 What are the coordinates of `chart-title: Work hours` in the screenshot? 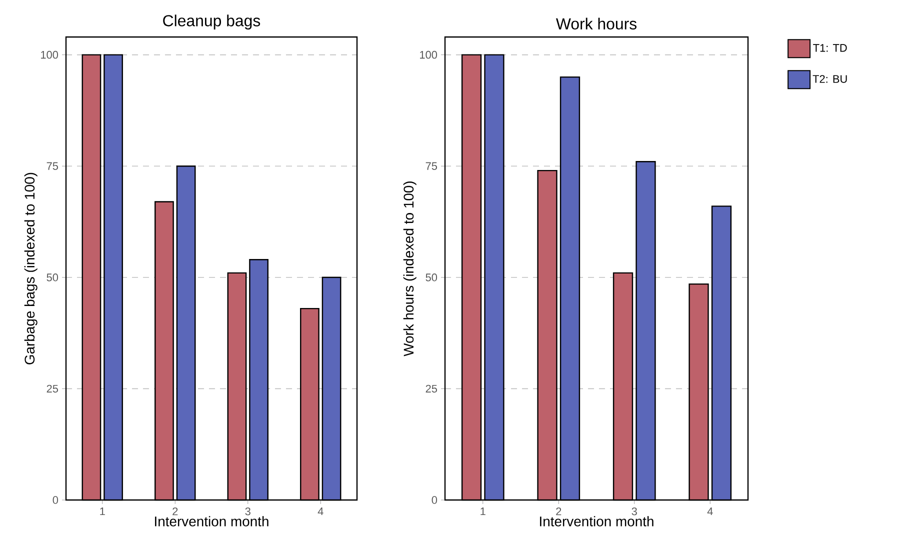 It's located at (596, 24).